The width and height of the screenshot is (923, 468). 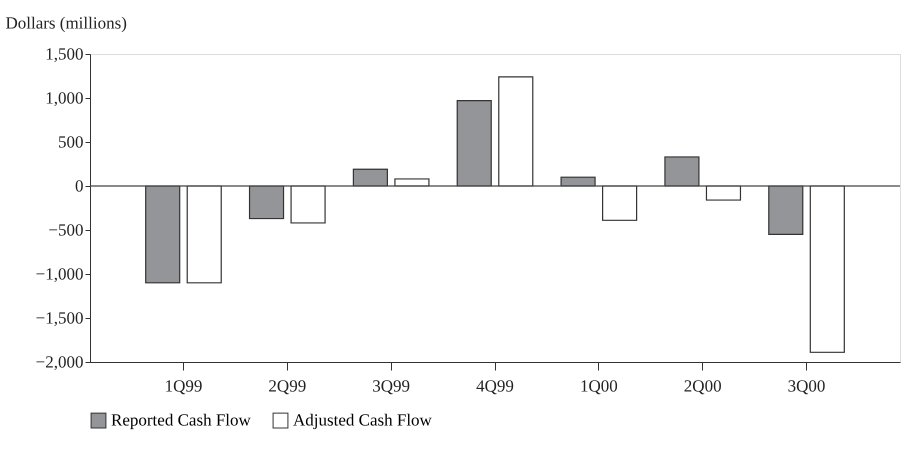 I want to click on y-tick-label: −500, so click(x=66, y=230).